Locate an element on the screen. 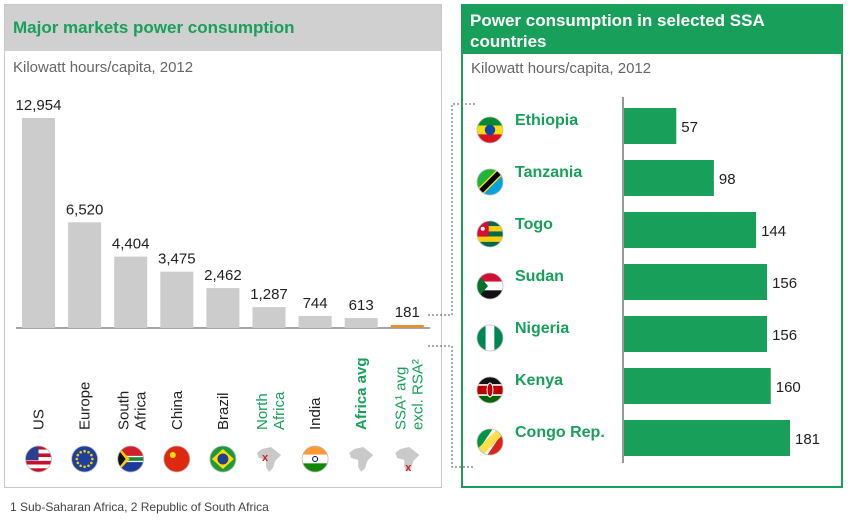 This screenshot has width=850, height=523. country-label: Togo is located at coordinates (534, 224).